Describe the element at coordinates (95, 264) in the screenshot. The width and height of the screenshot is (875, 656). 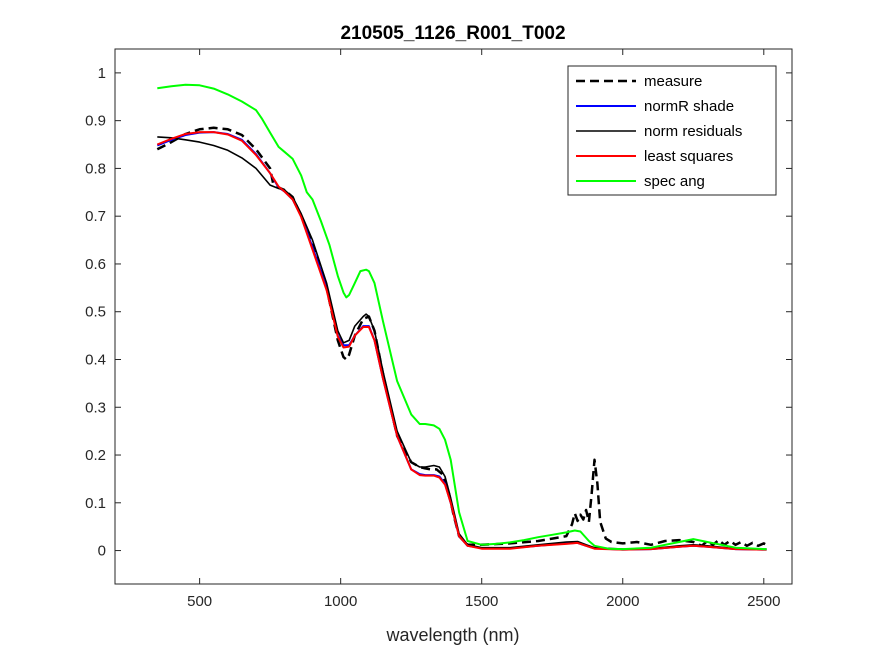
I see `y-tick-label: 0.6` at that location.